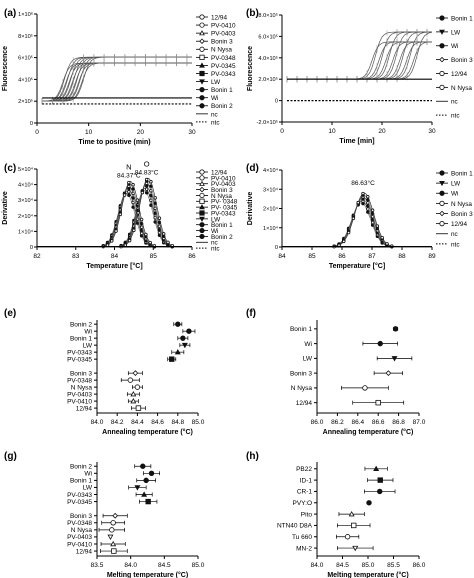  What do you see at coordinates (250, 209) in the screenshot?
I see `y-axis-title: Derivative` at bounding box center [250, 209].